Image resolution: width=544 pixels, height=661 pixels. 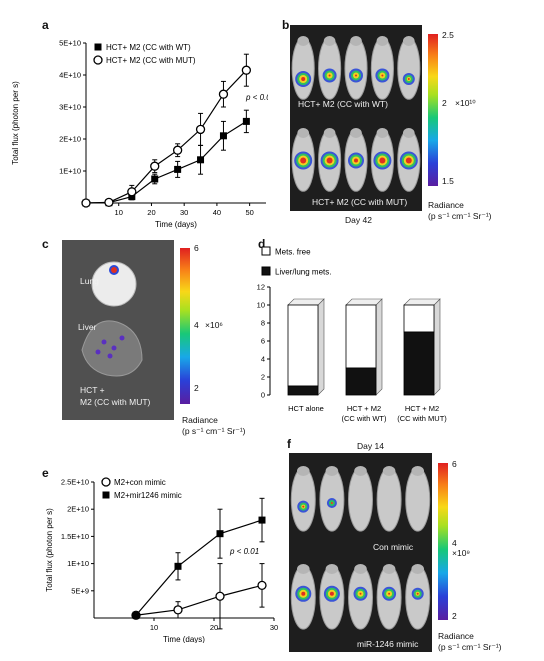 What do you see at coordinates (70, 43) in the screenshot?
I see `y-tick-label: 5E+10` at bounding box center [70, 43].